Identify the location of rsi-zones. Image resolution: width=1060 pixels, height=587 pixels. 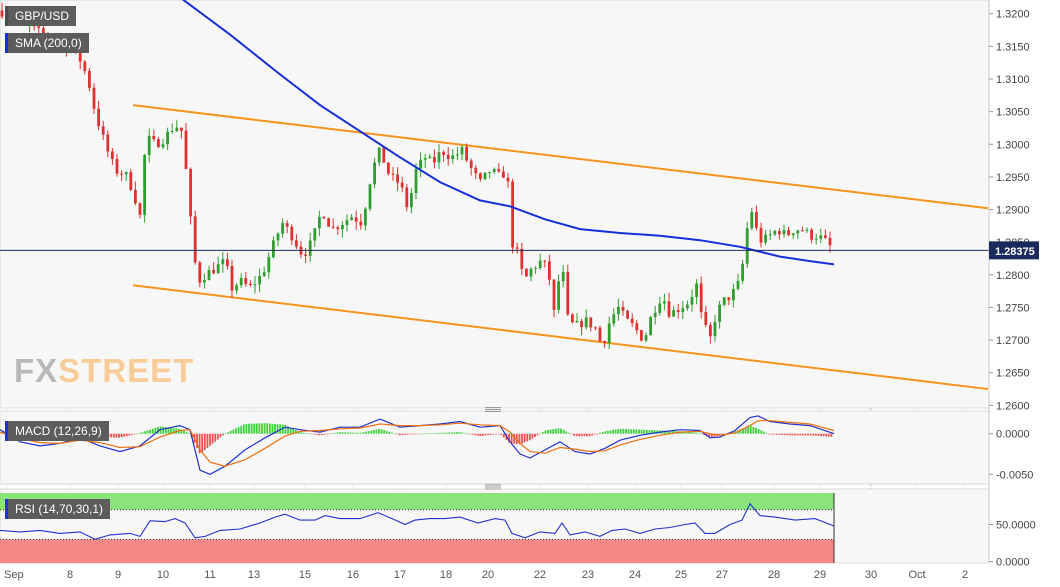
(417, 528).